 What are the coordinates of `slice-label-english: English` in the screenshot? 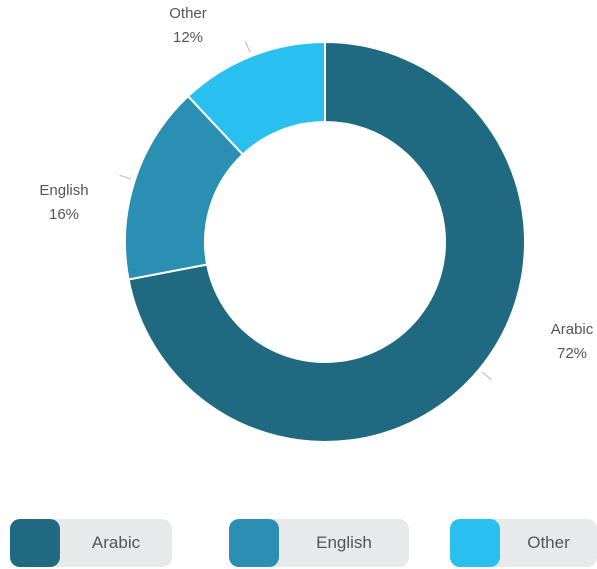 It's located at (63, 190).